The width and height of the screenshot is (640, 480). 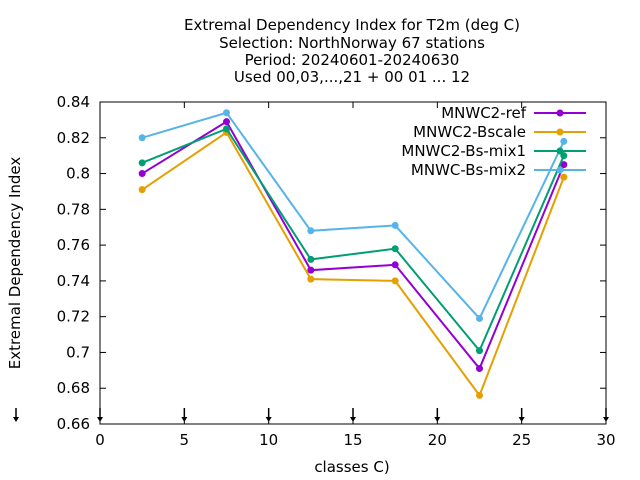 What do you see at coordinates (73, 245) in the screenshot?
I see `y-tick-label: 0.76` at bounding box center [73, 245].